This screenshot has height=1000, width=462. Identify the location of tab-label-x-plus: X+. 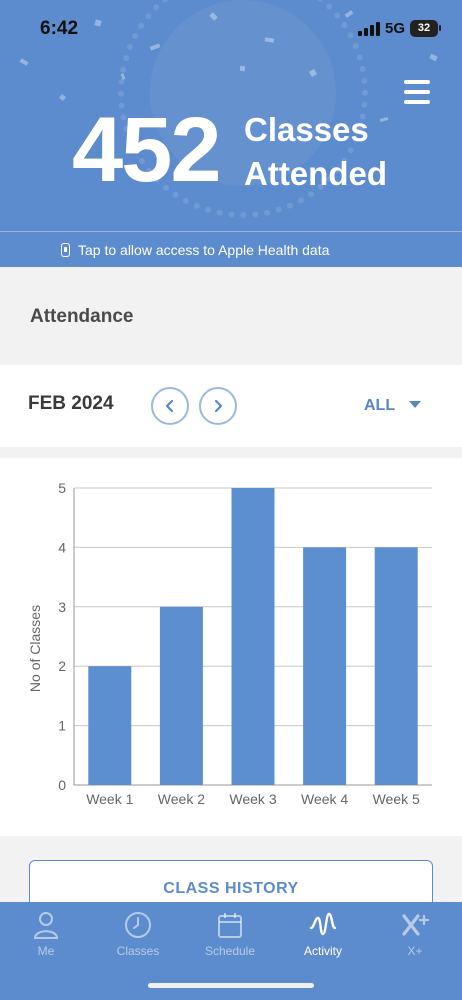
(415, 951).